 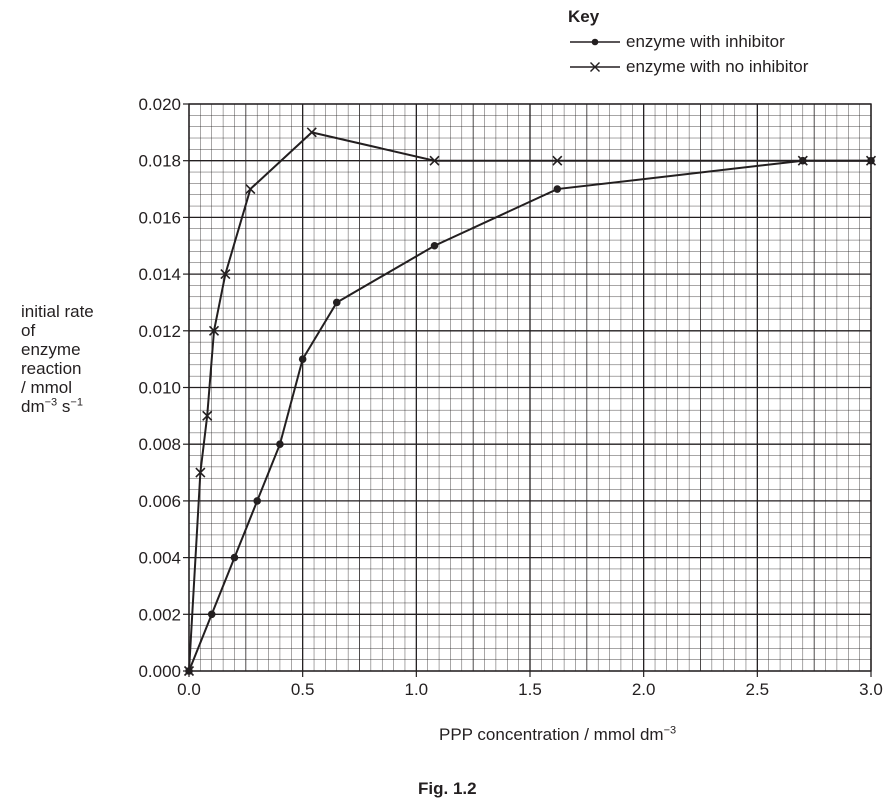 I want to click on y-tick-label: 0.002, so click(x=159, y=614).